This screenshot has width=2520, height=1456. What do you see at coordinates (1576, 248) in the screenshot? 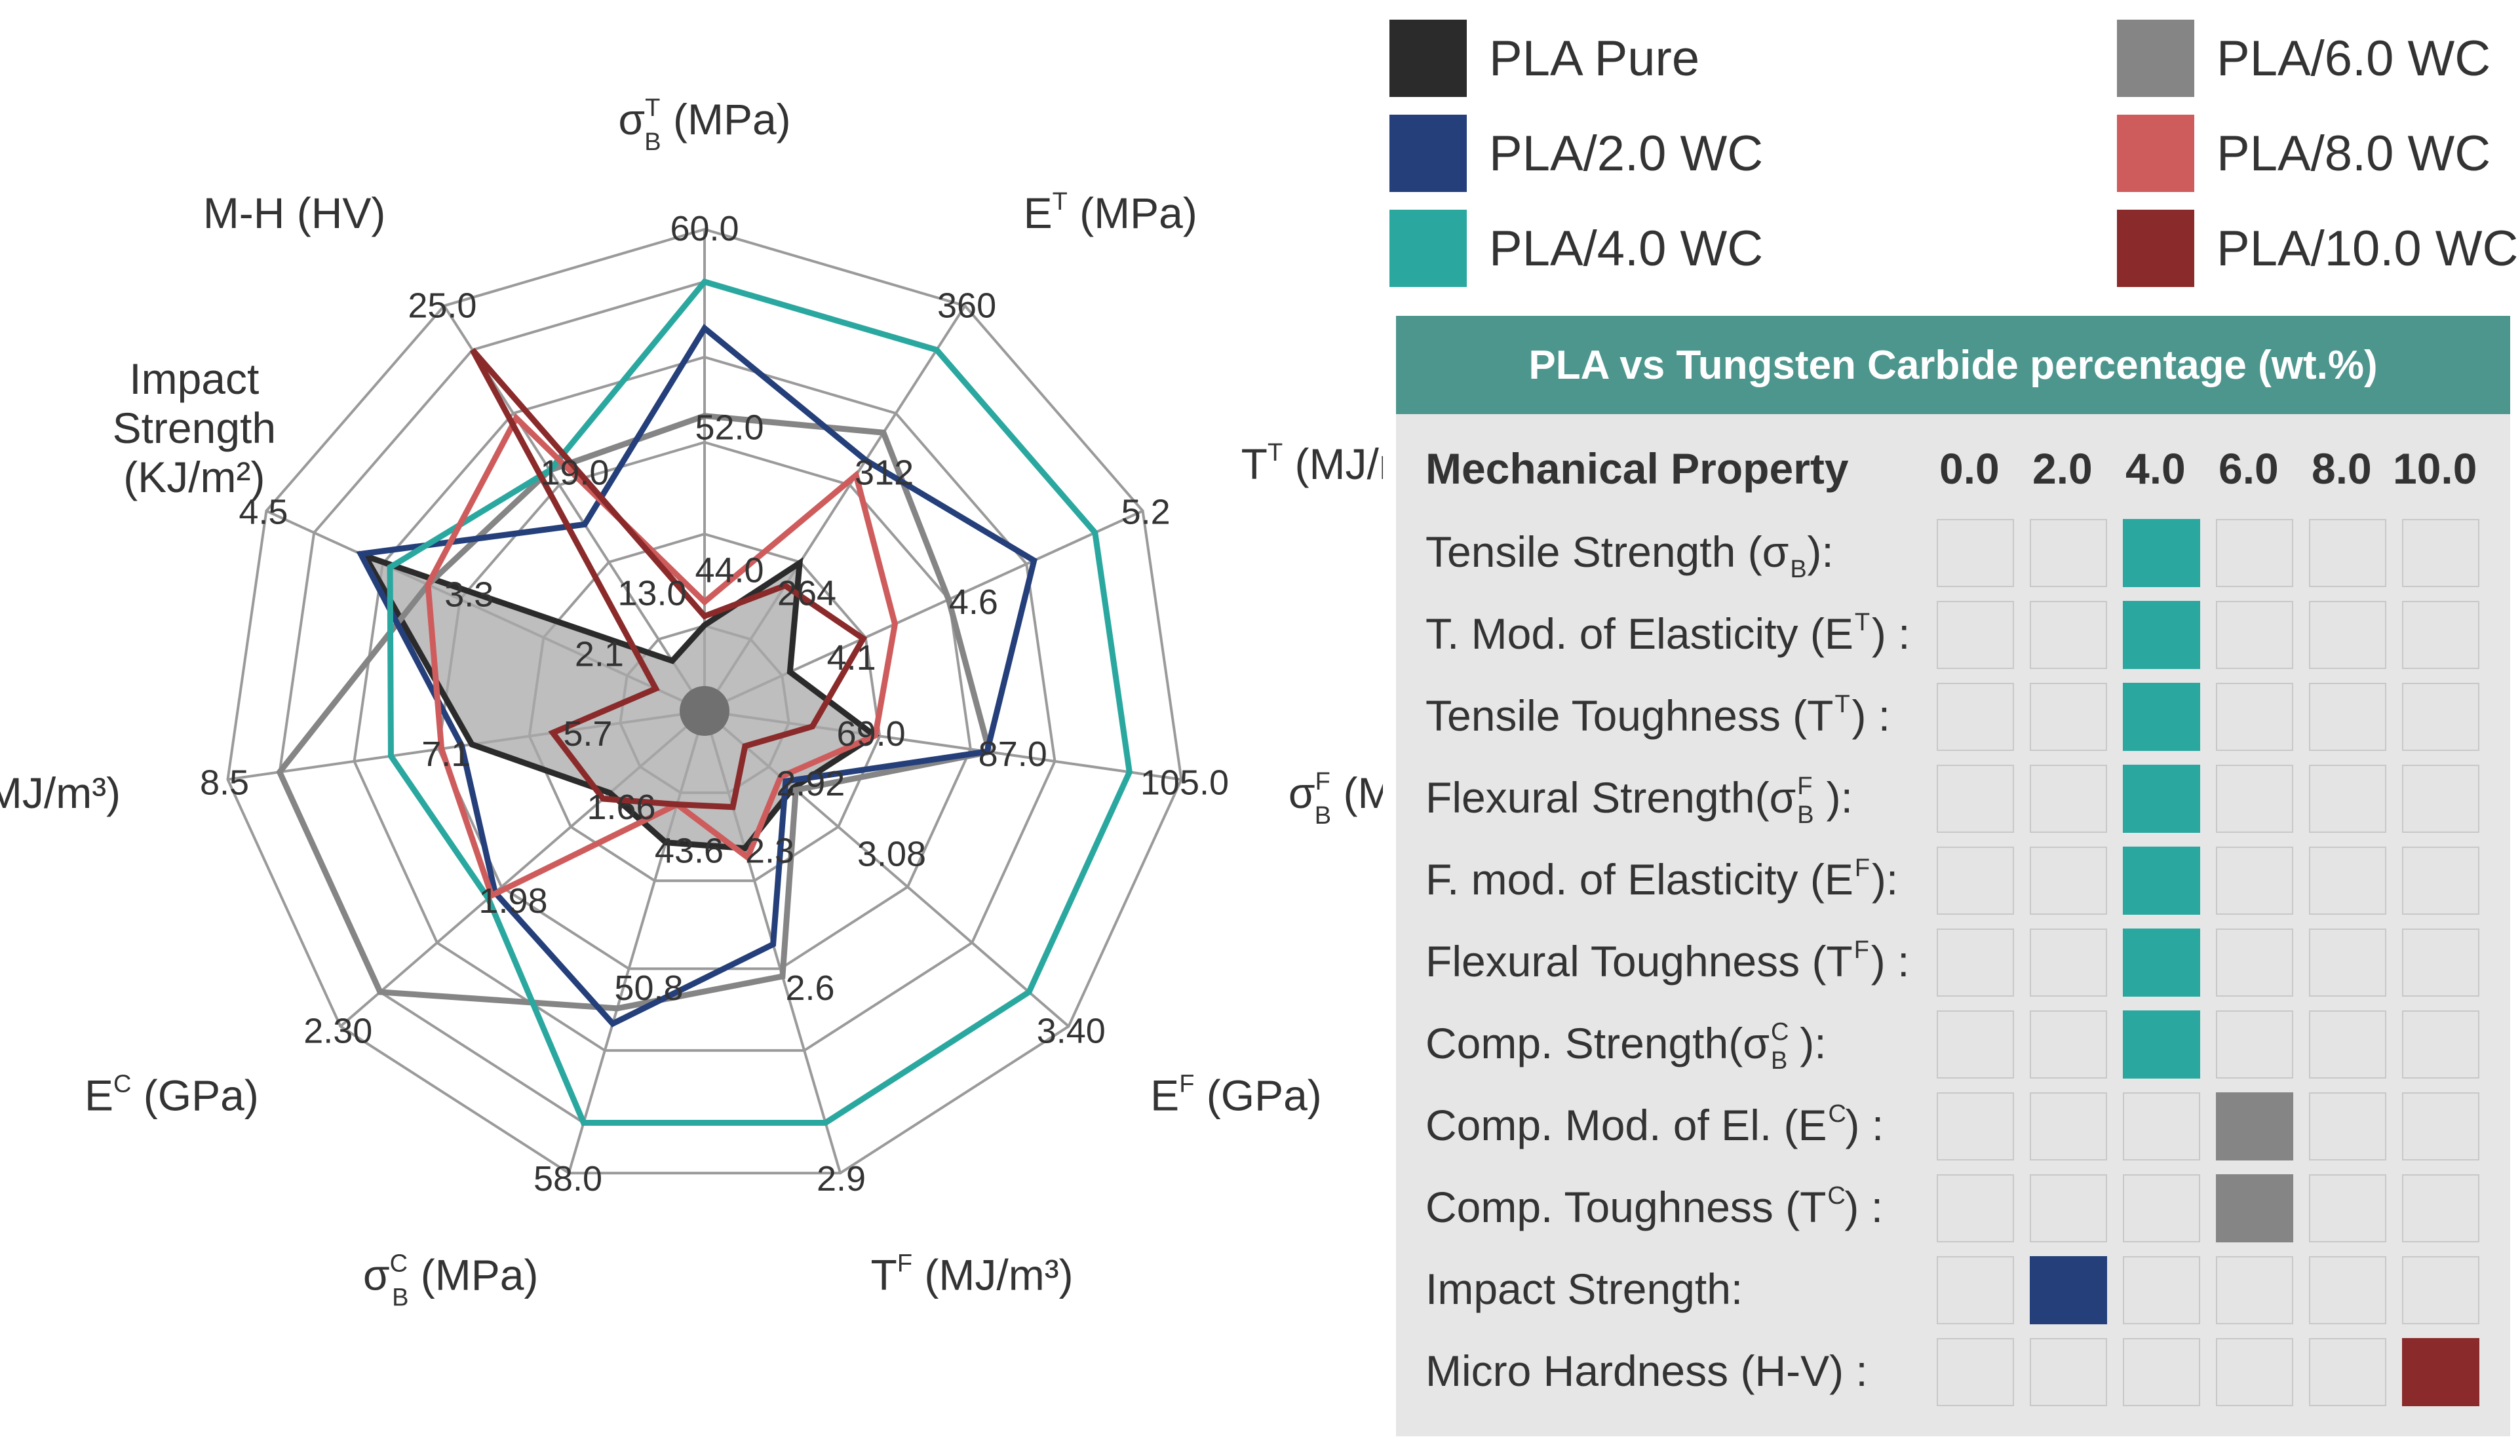
I see `legend-item: PLA/4.0 WC` at bounding box center [1576, 248].